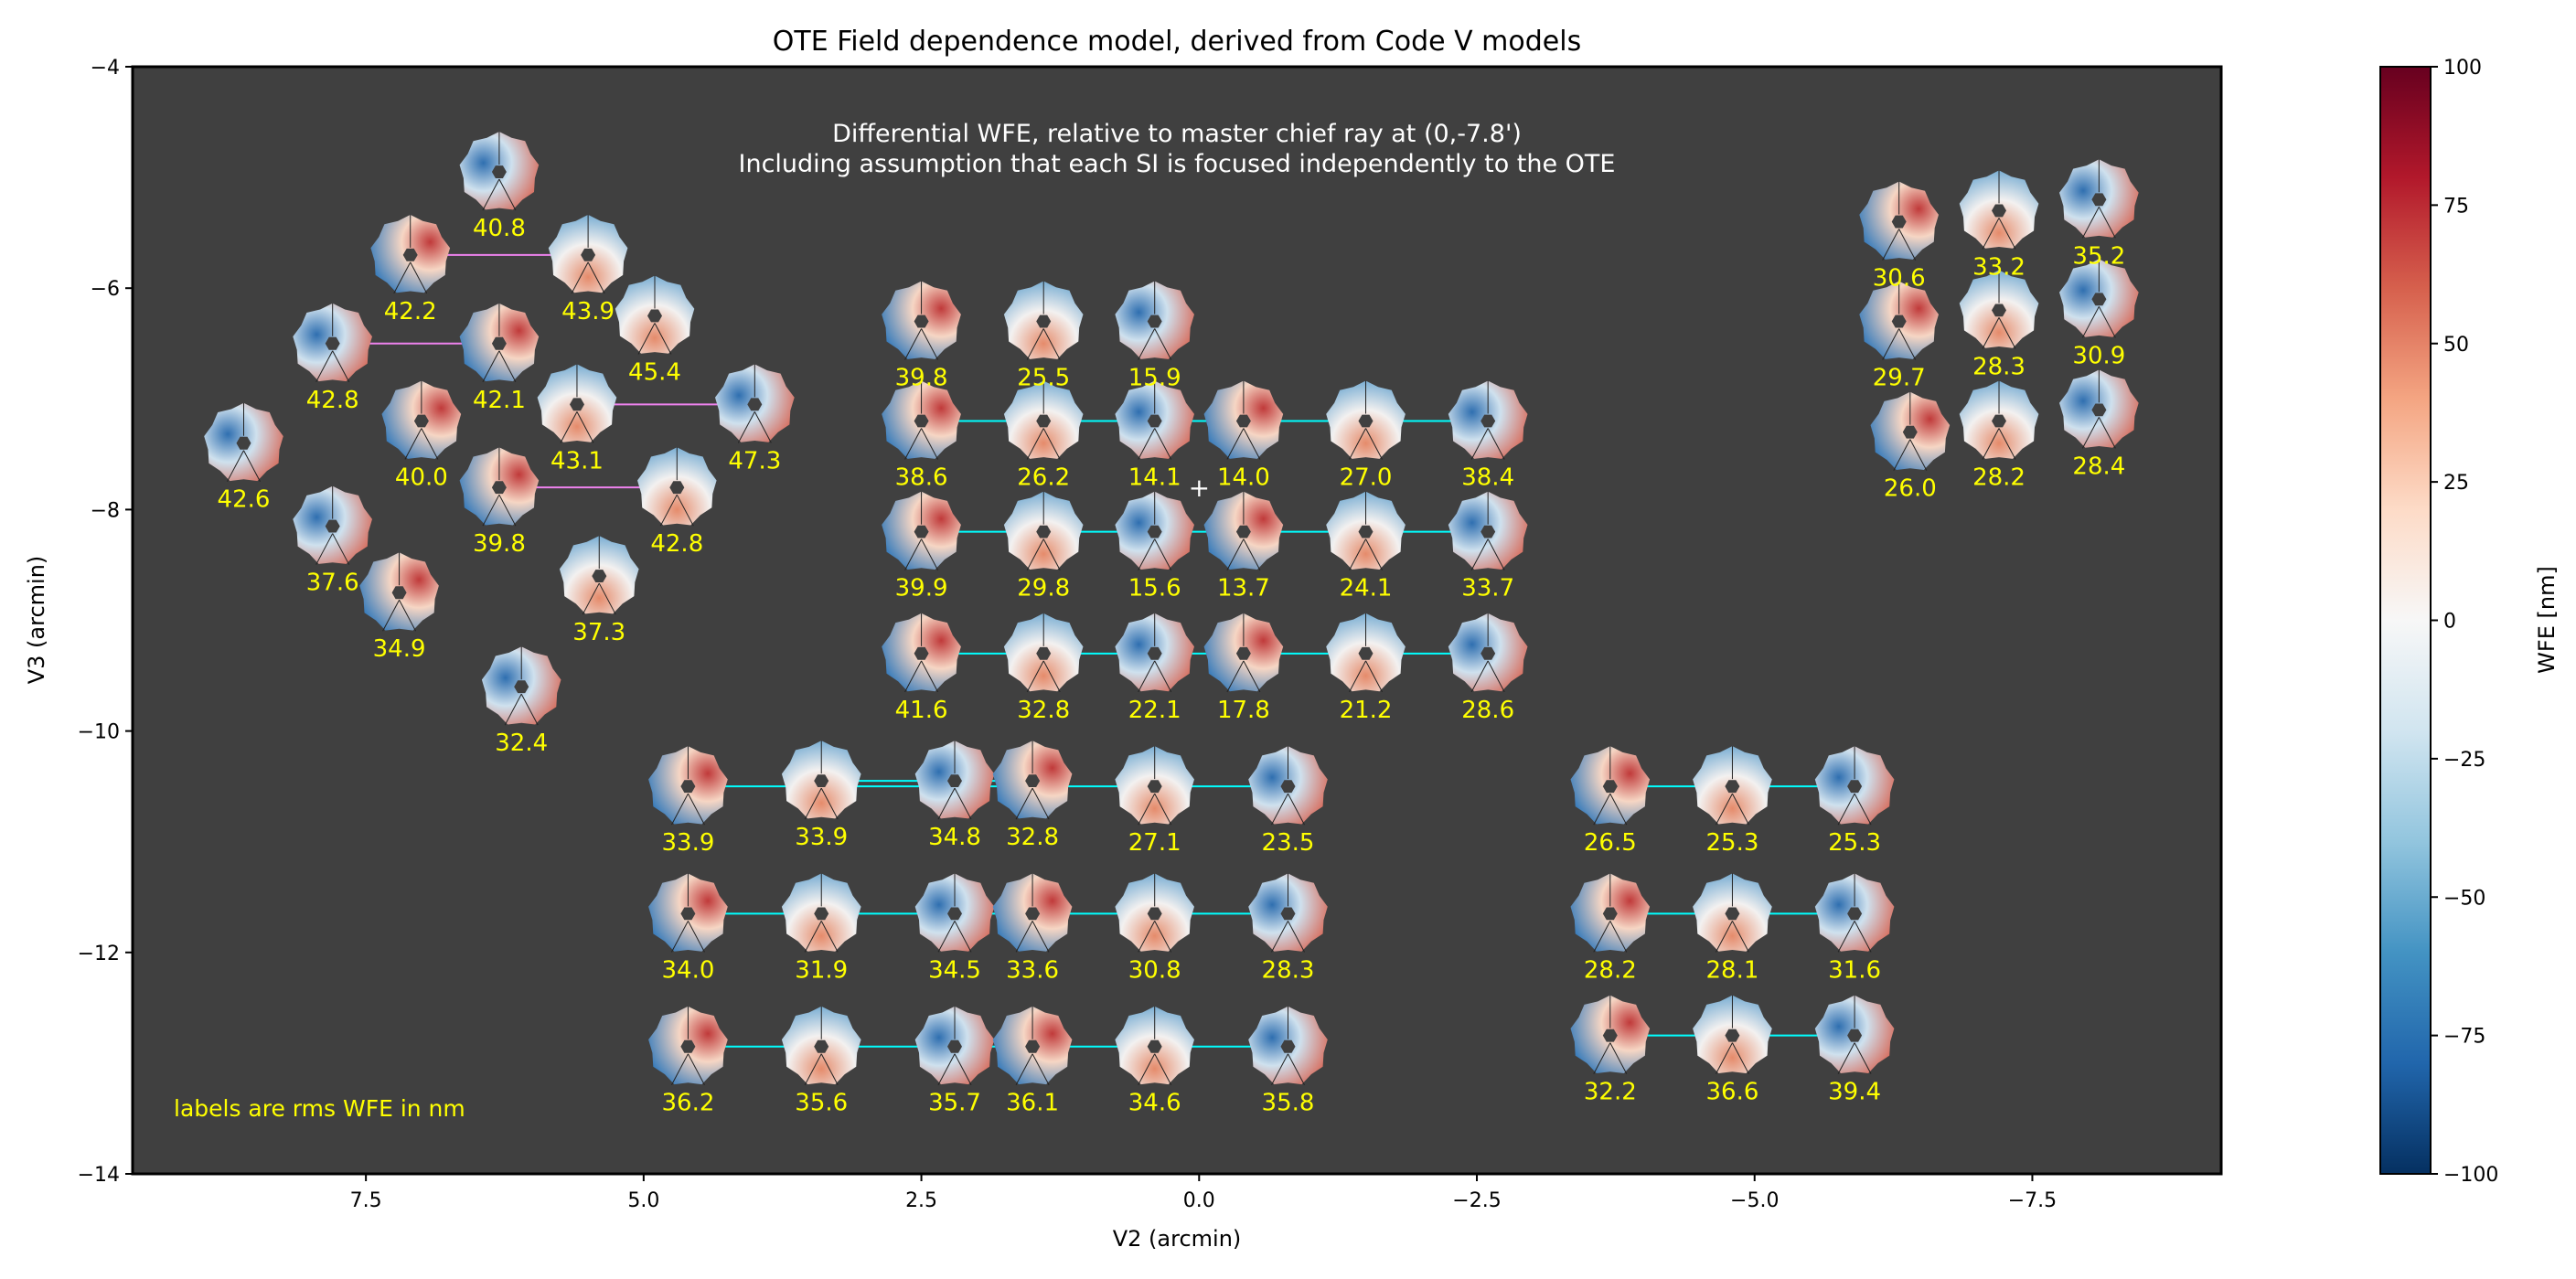 This screenshot has width=2576, height=1279. Describe the element at coordinates (1366, 589) in the screenshot. I see `rms-wfe-label: 24.1` at that location.